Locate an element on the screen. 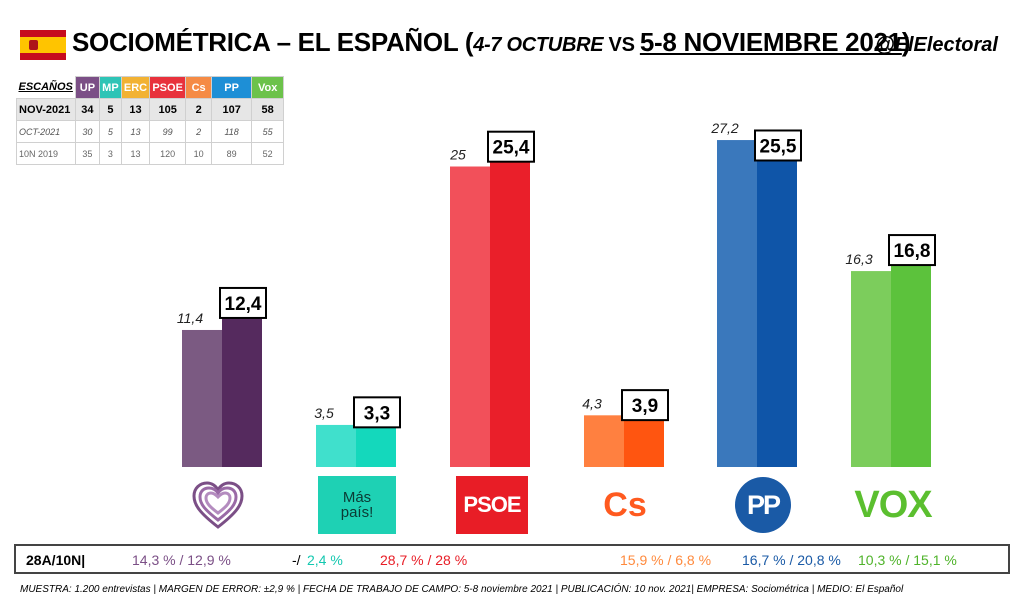 The height and width of the screenshot is (605, 1024). results-up: 14,3 % / 12,9 % is located at coordinates (181, 560).